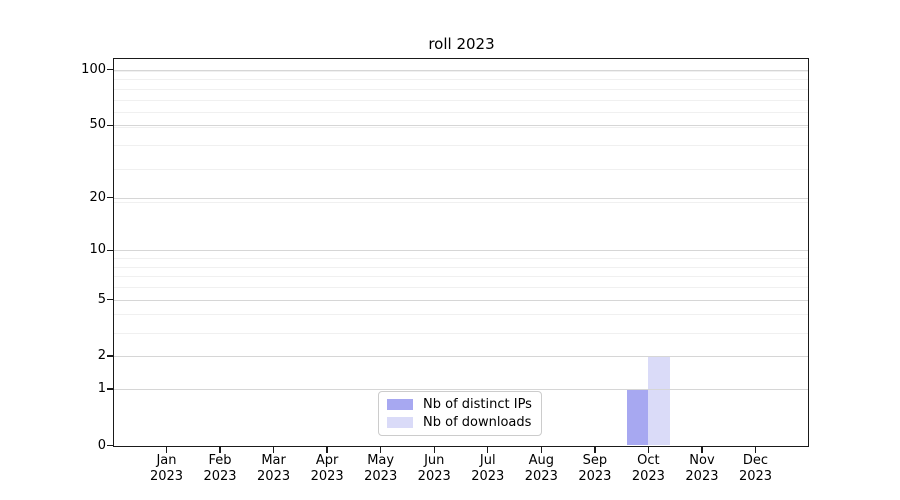 This screenshot has width=900, height=500. I want to click on y-tick-label-1: 1, so click(101, 389).